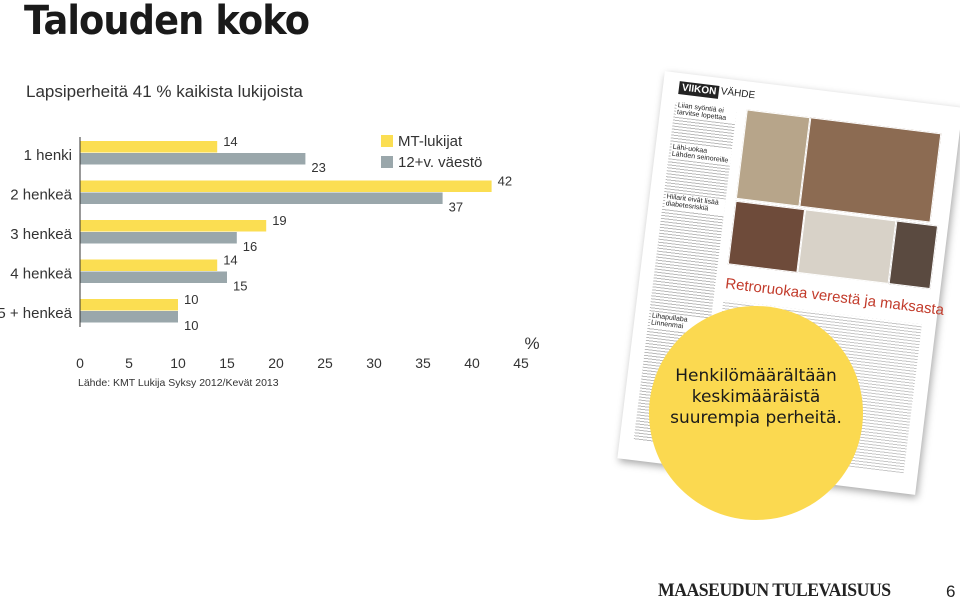  What do you see at coordinates (318, 167) in the screenshot?
I see `data-label: 23` at bounding box center [318, 167].